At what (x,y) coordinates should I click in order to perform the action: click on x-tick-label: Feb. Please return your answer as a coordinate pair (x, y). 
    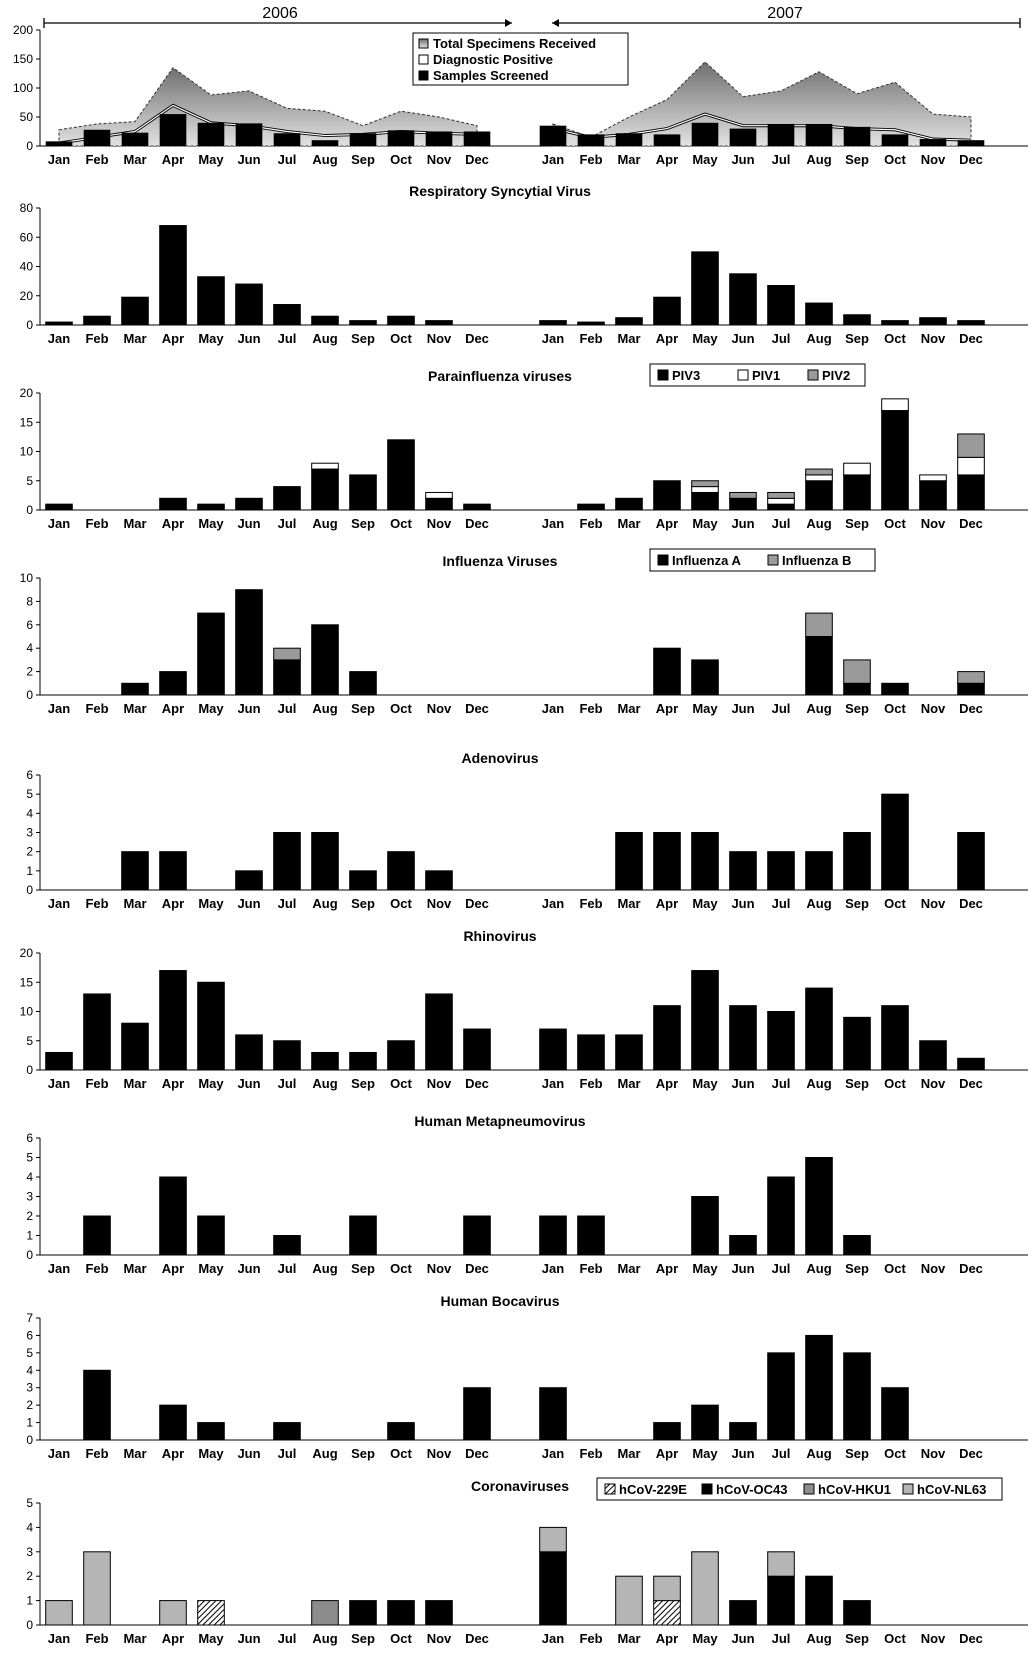
    Looking at the image, I should click on (590, 1638).